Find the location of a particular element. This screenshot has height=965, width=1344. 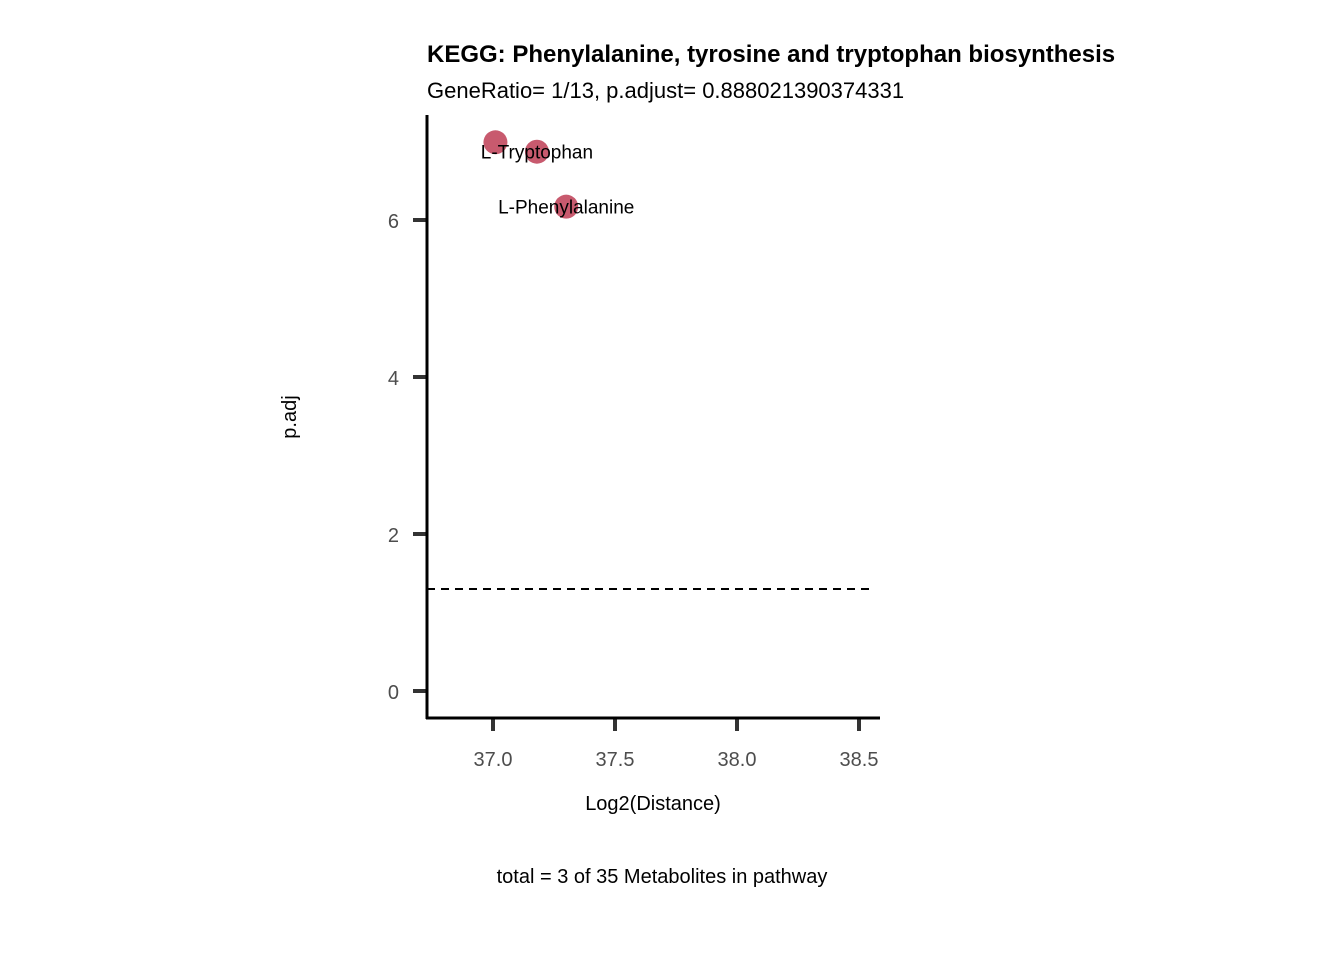

x-tick-label: 37.0 is located at coordinates (493, 760).